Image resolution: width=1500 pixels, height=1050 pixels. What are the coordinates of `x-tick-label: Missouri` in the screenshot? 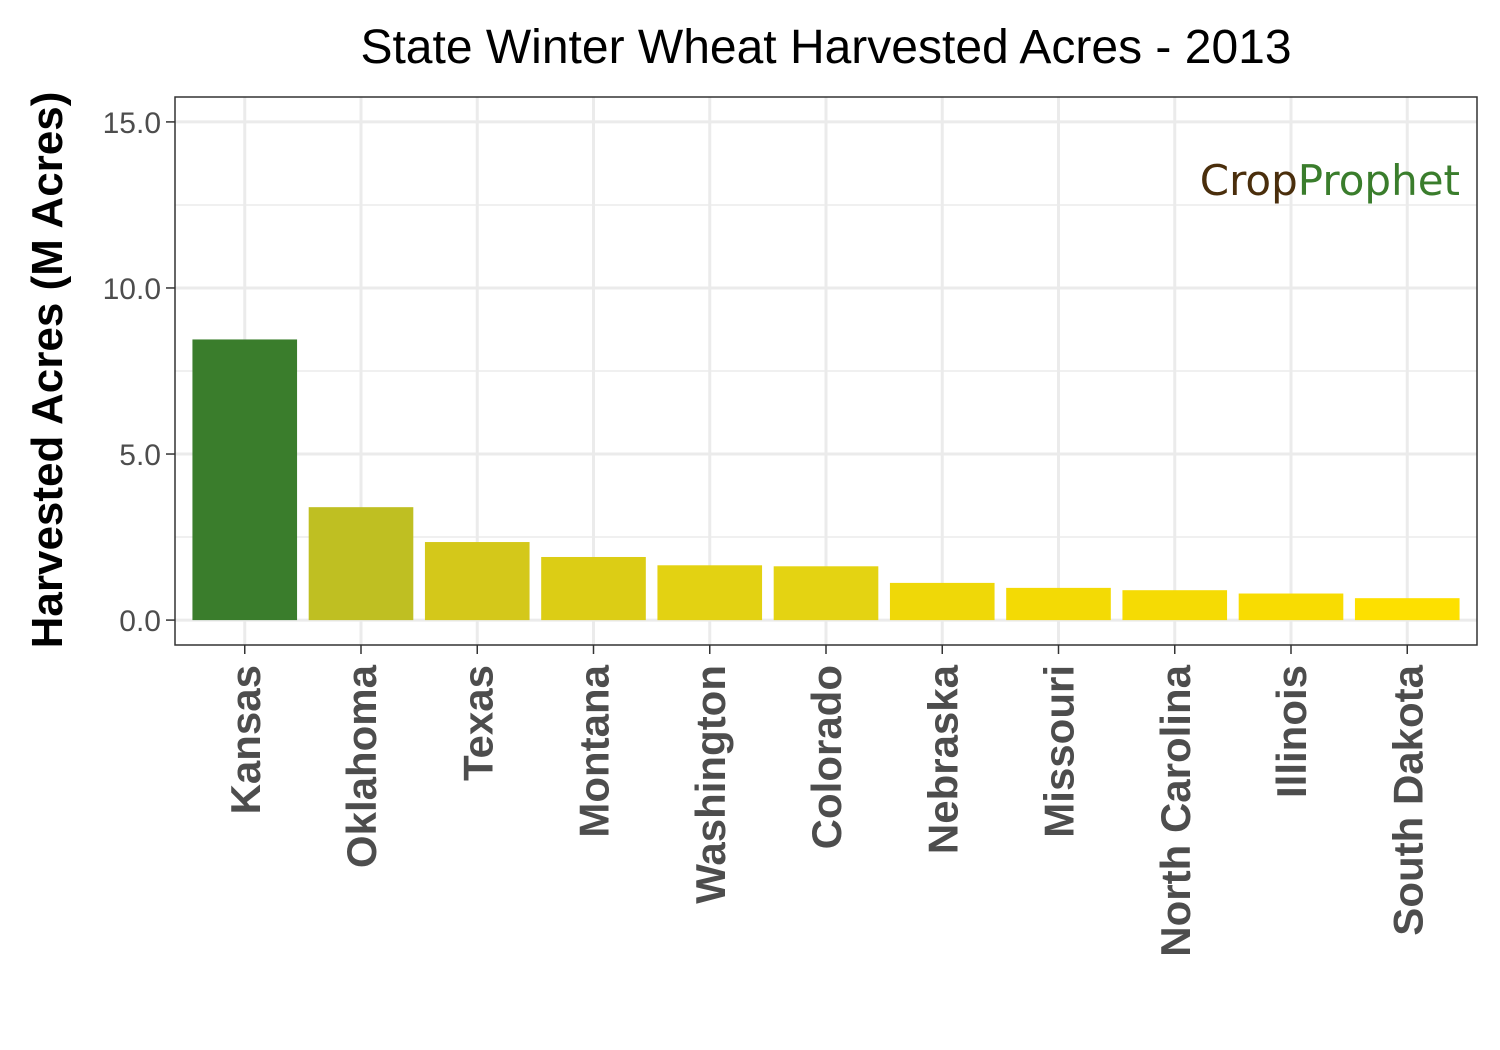 It's located at (1059, 751).